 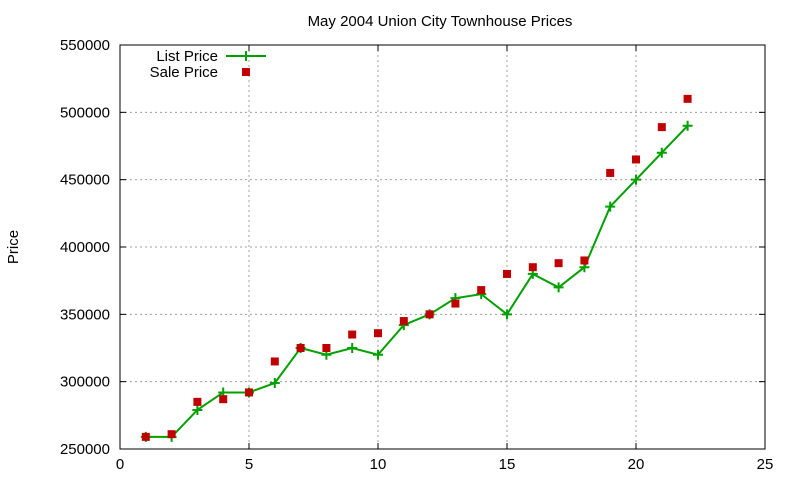 What do you see at coordinates (85, 449) in the screenshot?
I see `y-tick-label: 250000` at bounding box center [85, 449].